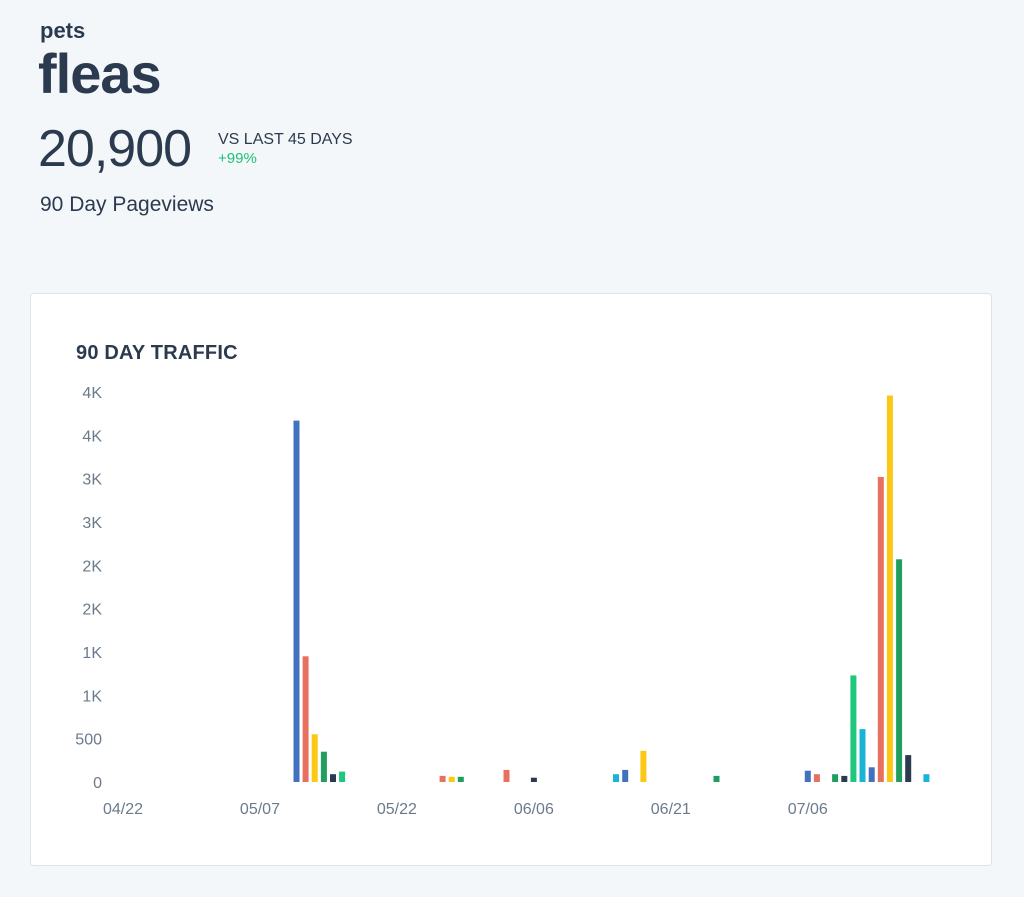 This screenshot has height=897, width=1024. Describe the element at coordinates (100, 73) in the screenshot. I see `topic-title: fleas` at that location.